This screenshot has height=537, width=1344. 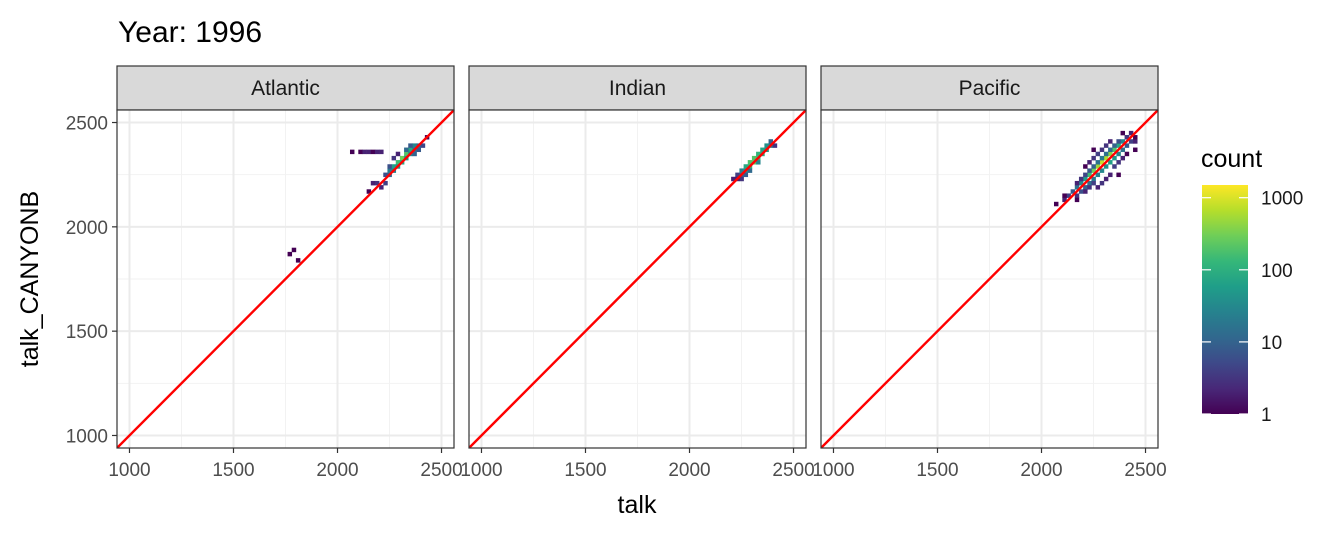 I want to click on y-tick-label: 1000, so click(x=87, y=436).